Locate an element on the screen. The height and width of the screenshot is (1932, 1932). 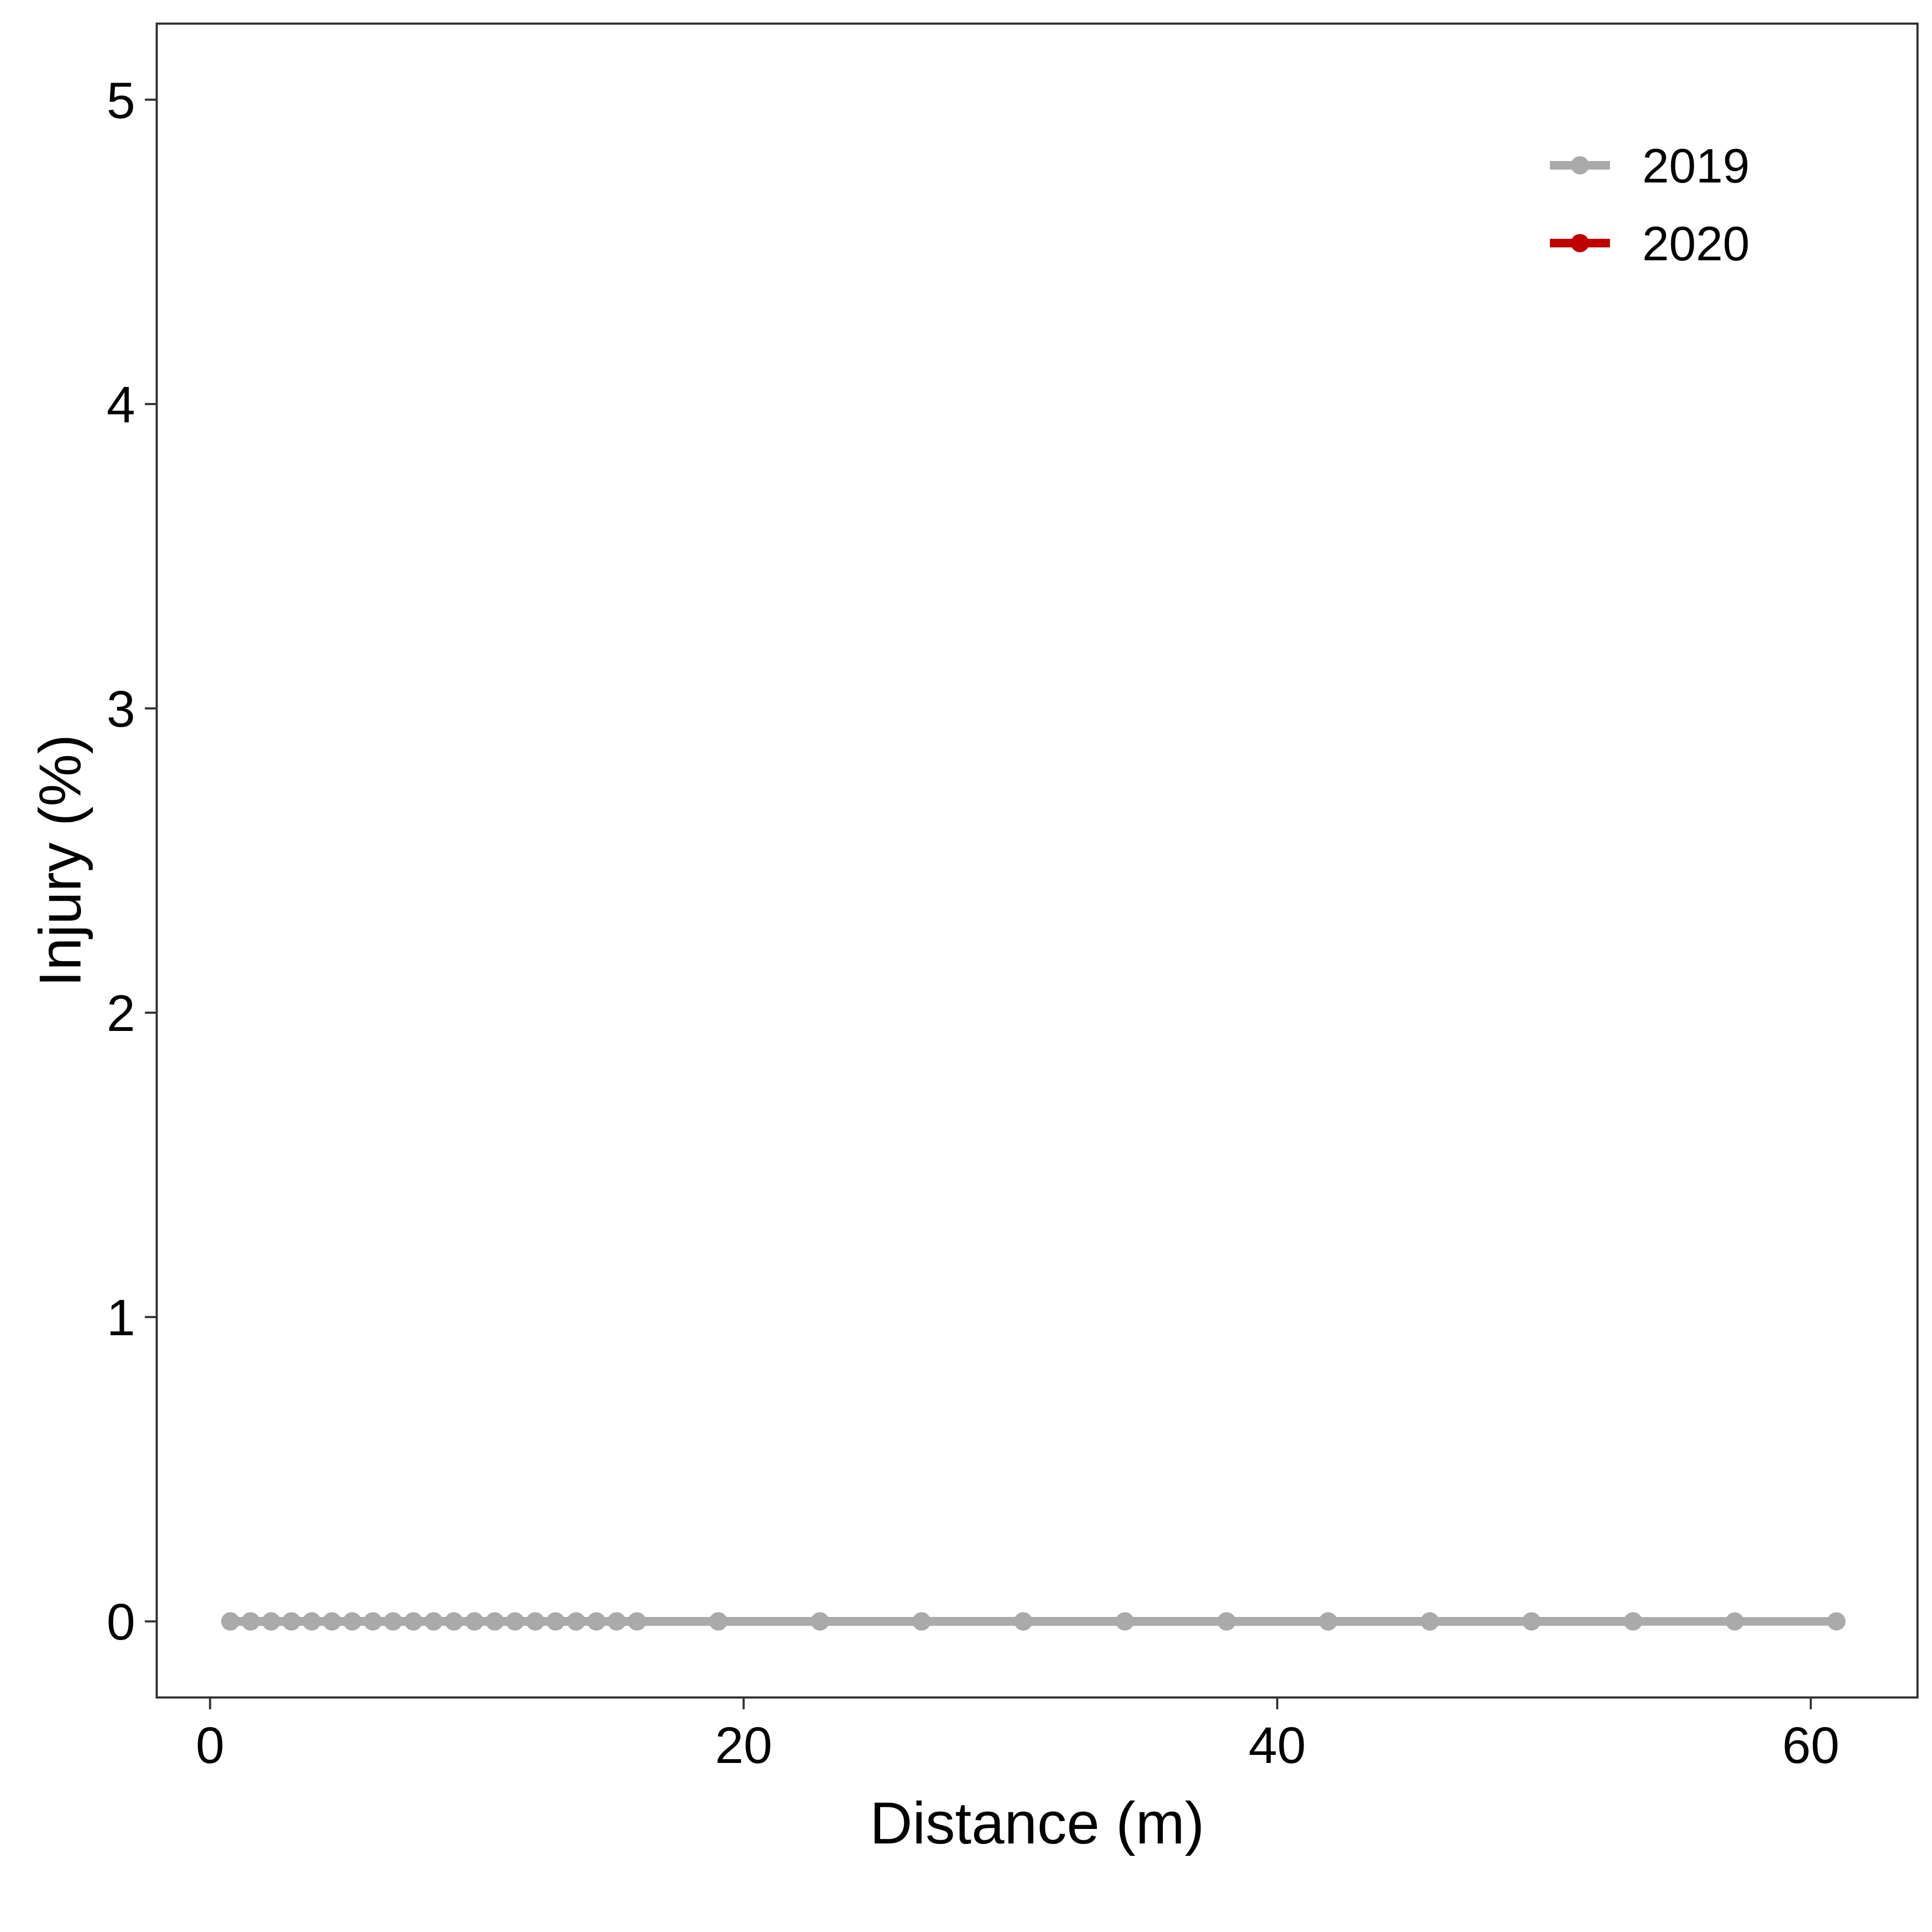
x-tick-label: 0 is located at coordinates (210, 1745).